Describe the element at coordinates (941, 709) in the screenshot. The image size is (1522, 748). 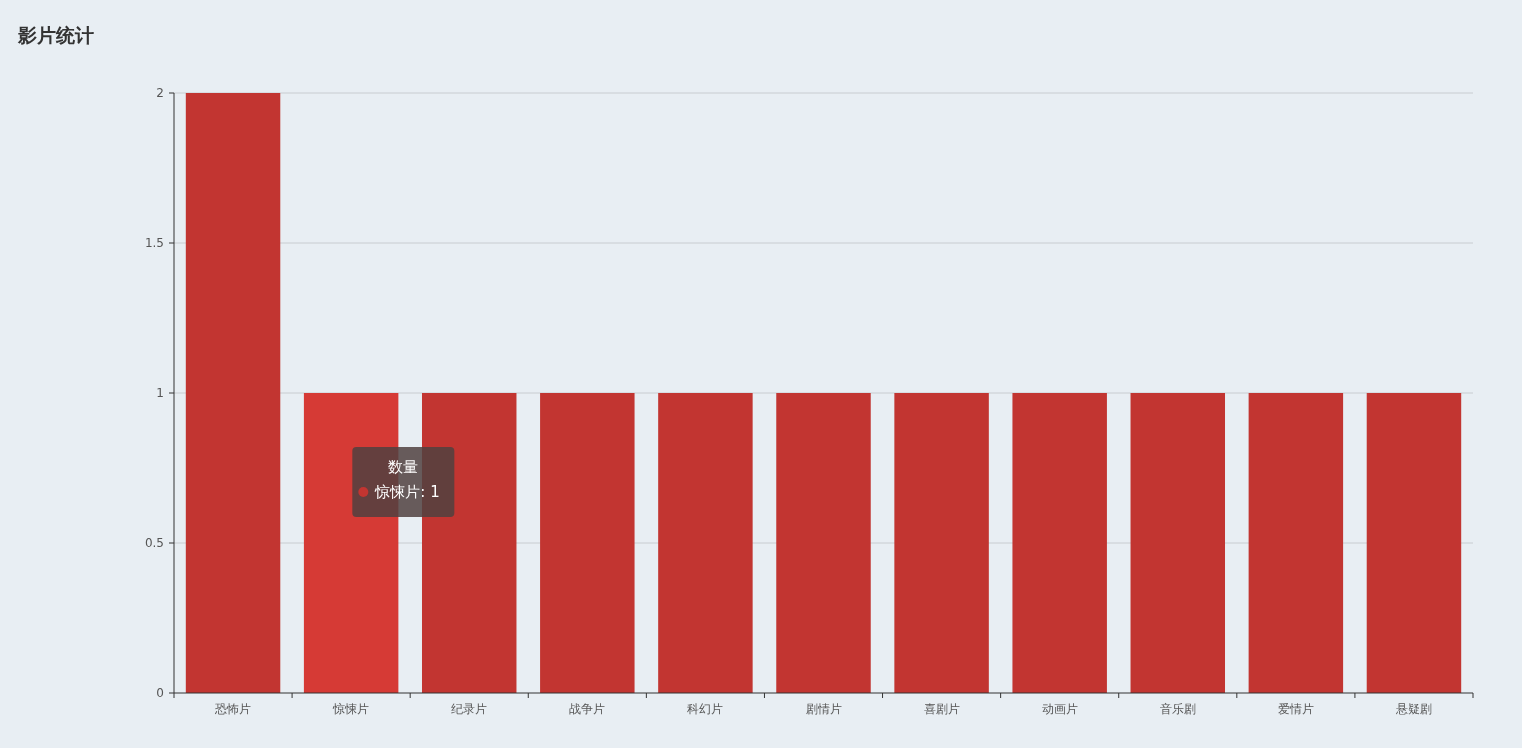
I see `x-tick-label: 喜剧片` at that location.